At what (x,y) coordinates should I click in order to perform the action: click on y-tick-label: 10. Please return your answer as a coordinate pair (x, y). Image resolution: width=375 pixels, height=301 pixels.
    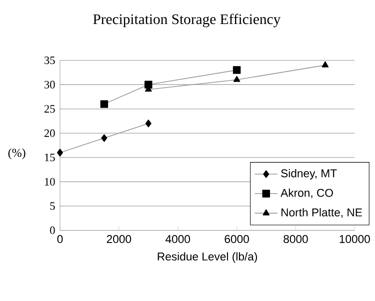
    Looking at the image, I should click on (49, 182).